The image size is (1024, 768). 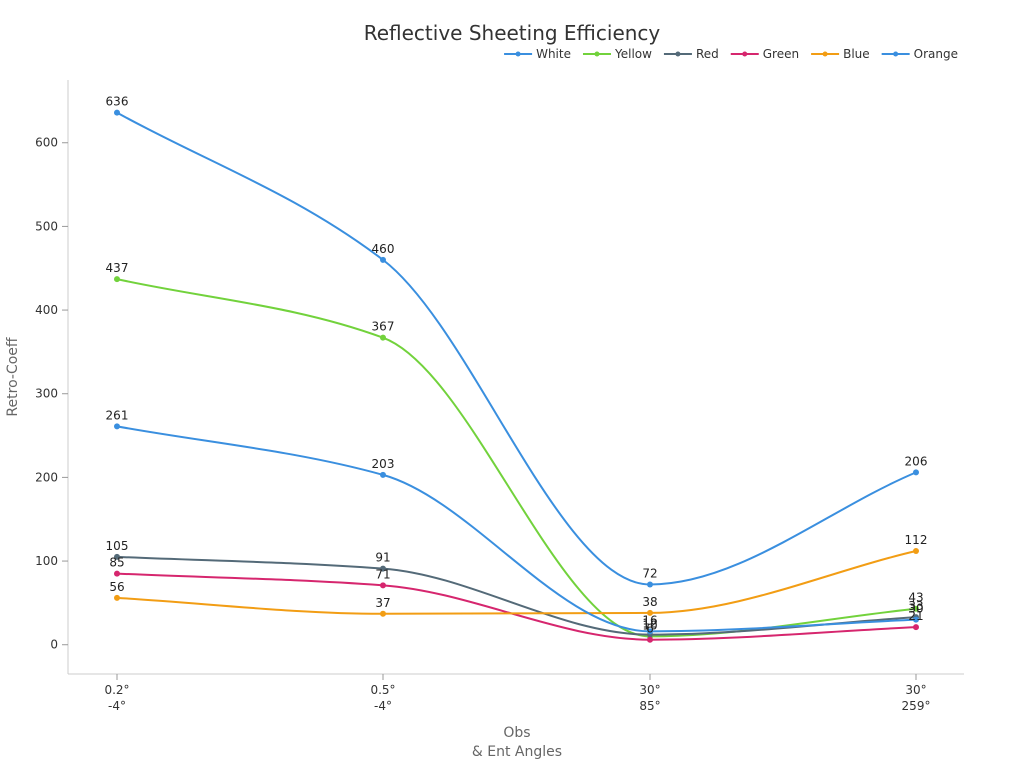 What do you see at coordinates (707, 54) in the screenshot?
I see `legend-label: Red` at bounding box center [707, 54].